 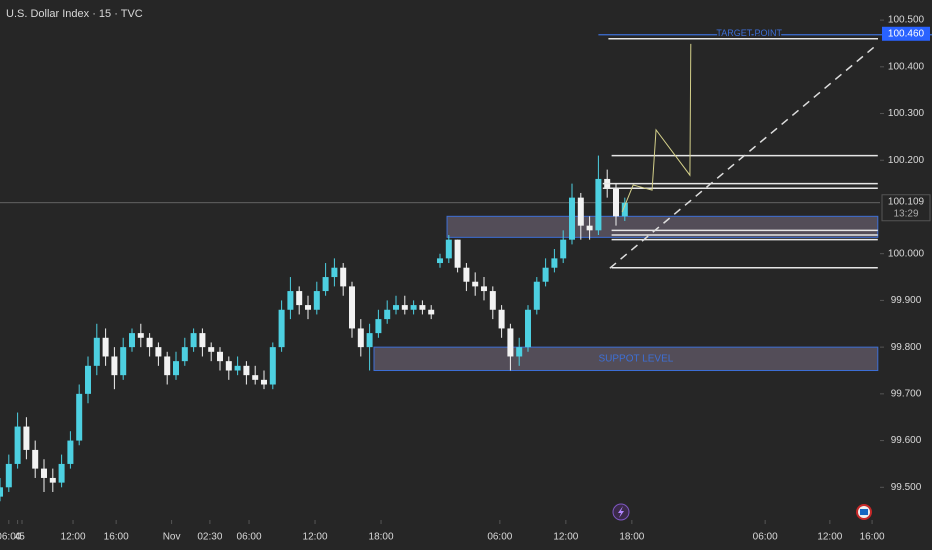 I want to click on zone-label: SUPPOT LEVEL, so click(x=635, y=358).